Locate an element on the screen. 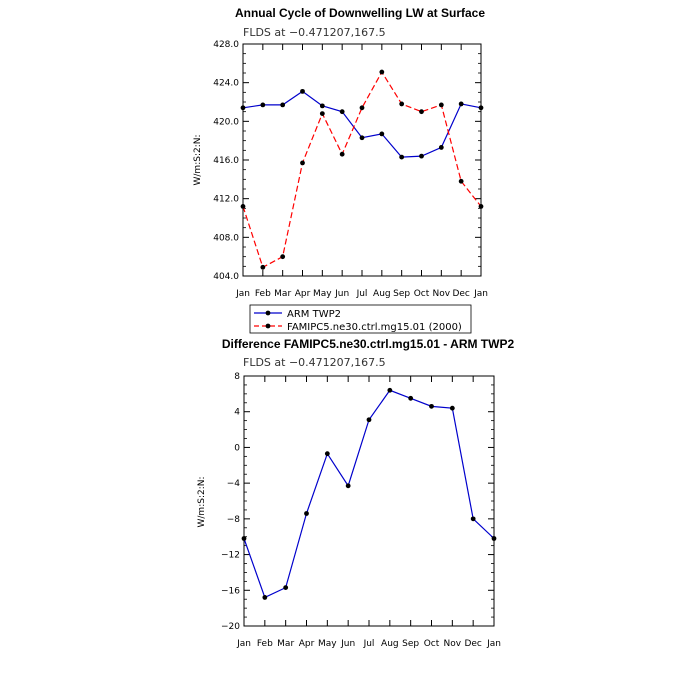  top-chart-frame is located at coordinates (362, 160).